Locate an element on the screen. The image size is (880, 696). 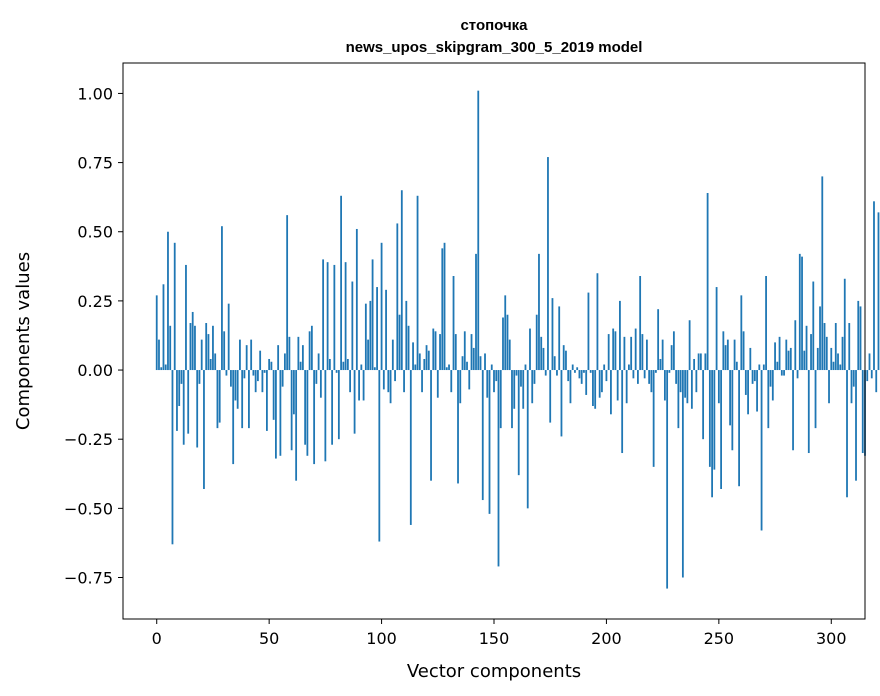
x-tick-label: 300 is located at coordinates (831, 638).